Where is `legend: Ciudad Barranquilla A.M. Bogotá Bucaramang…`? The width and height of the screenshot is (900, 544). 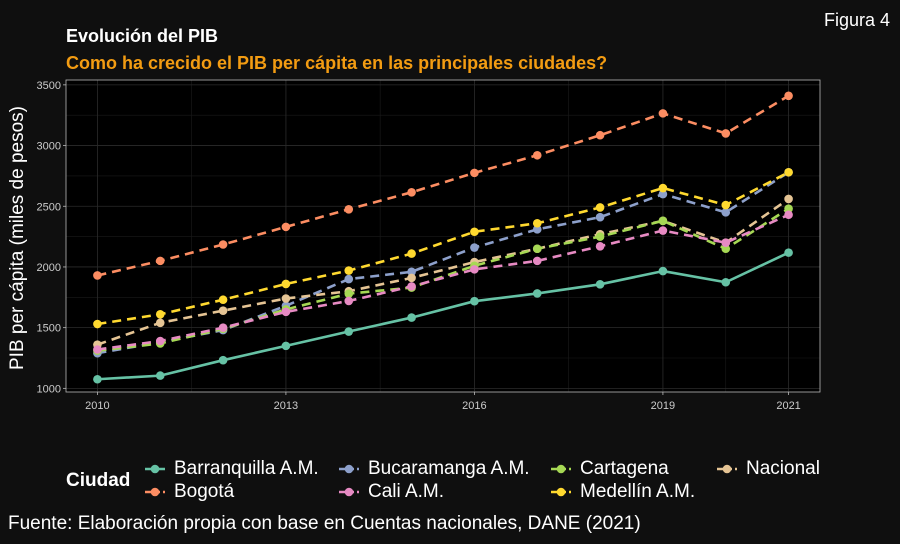 legend: Ciudad Barranquilla A.M. Bogotá Bucaramang… is located at coordinates (483, 481).